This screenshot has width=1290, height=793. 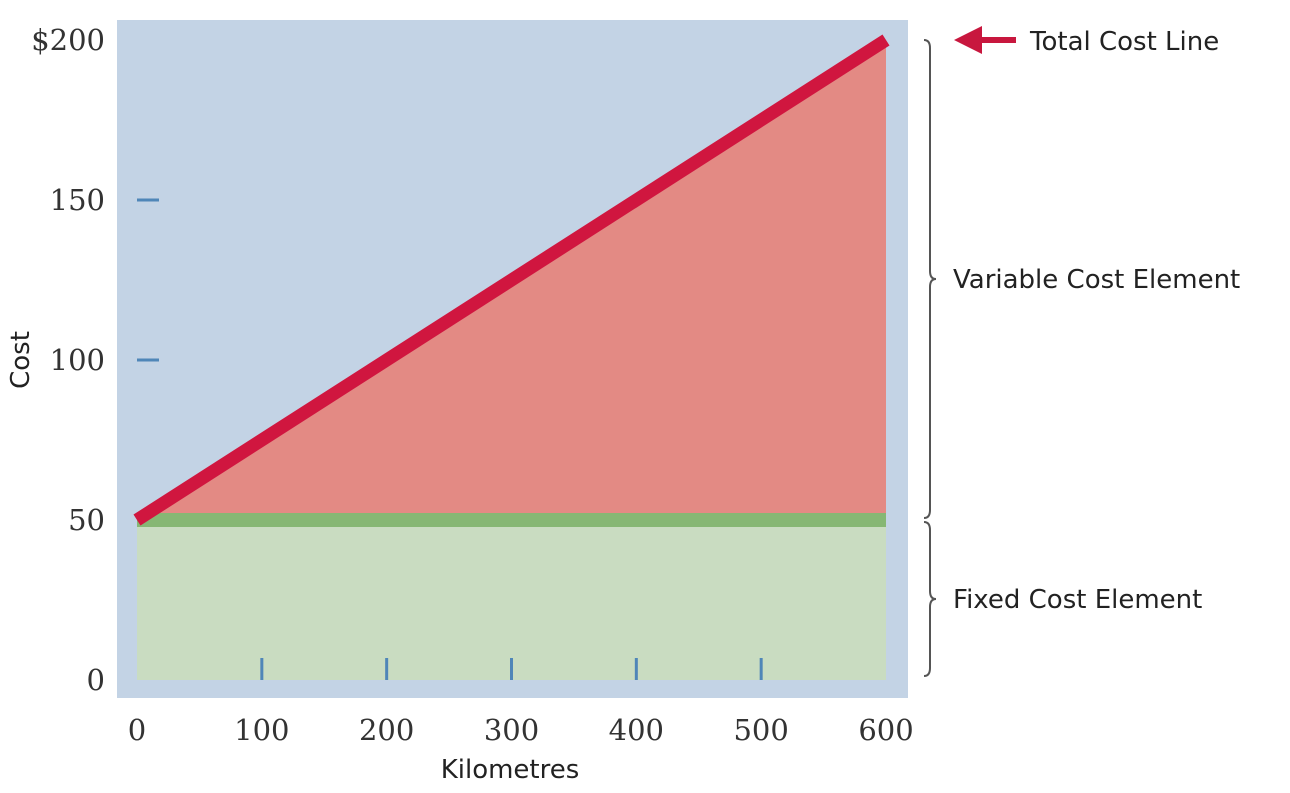 I want to click on y-tick-label: 100, so click(x=77, y=360).